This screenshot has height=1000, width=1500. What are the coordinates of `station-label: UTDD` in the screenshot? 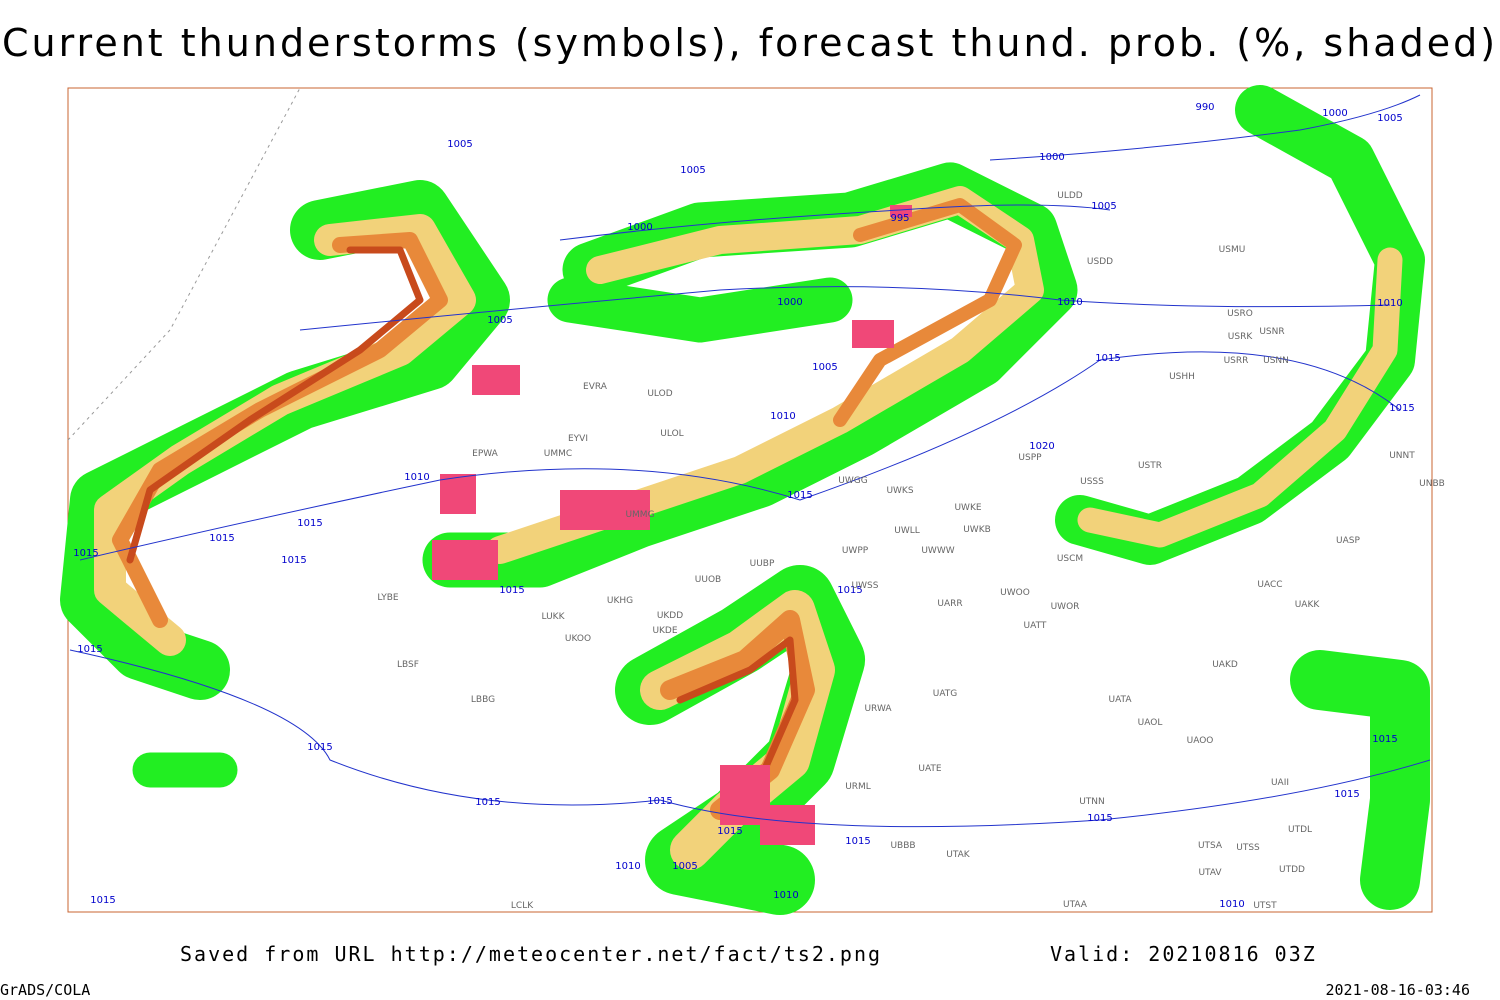 It's located at (1292, 870).